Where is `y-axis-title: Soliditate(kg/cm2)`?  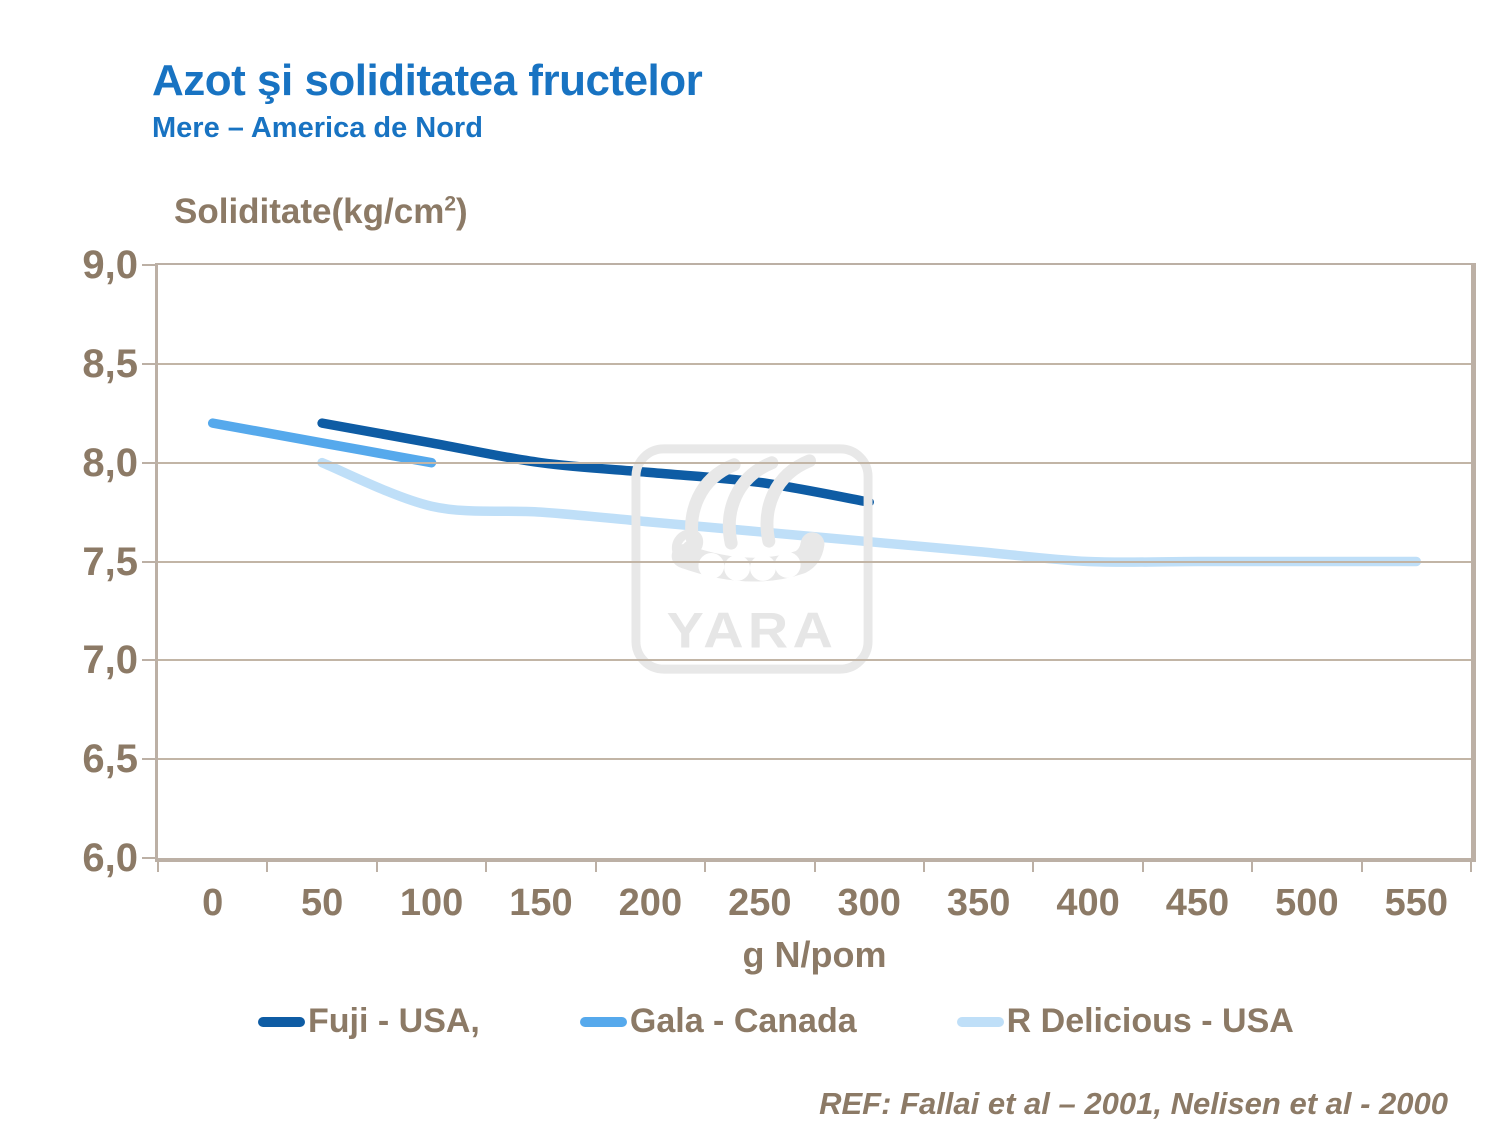 y-axis-title: Soliditate(kg/cm2) is located at coordinates (321, 212).